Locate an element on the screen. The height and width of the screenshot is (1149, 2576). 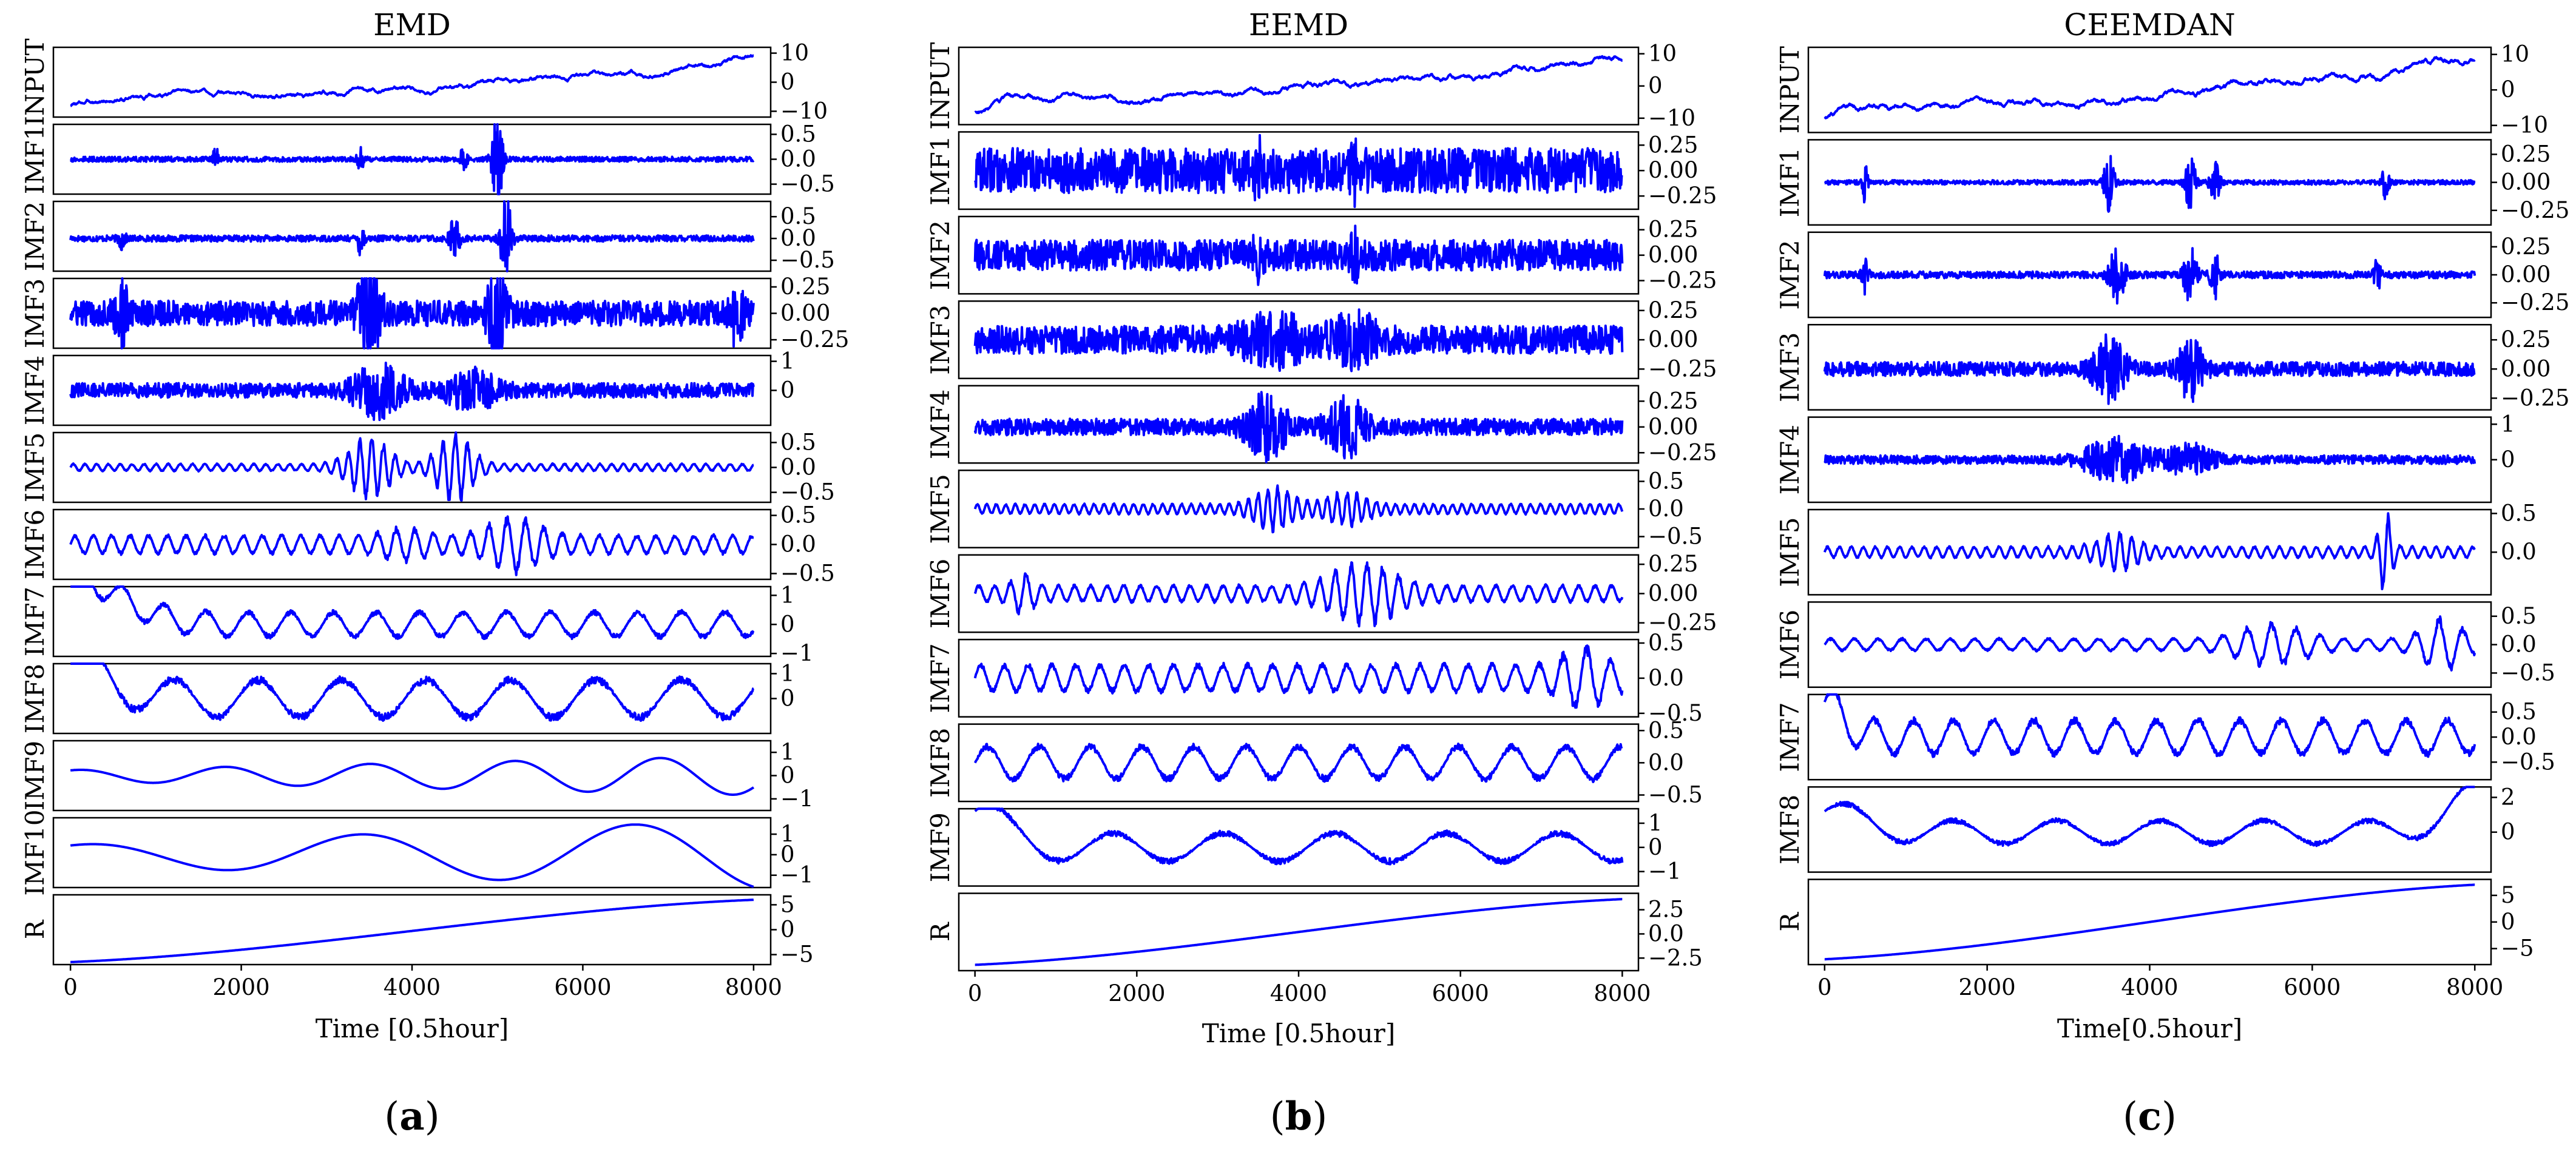
series-line-imf3 is located at coordinates (412, 313).